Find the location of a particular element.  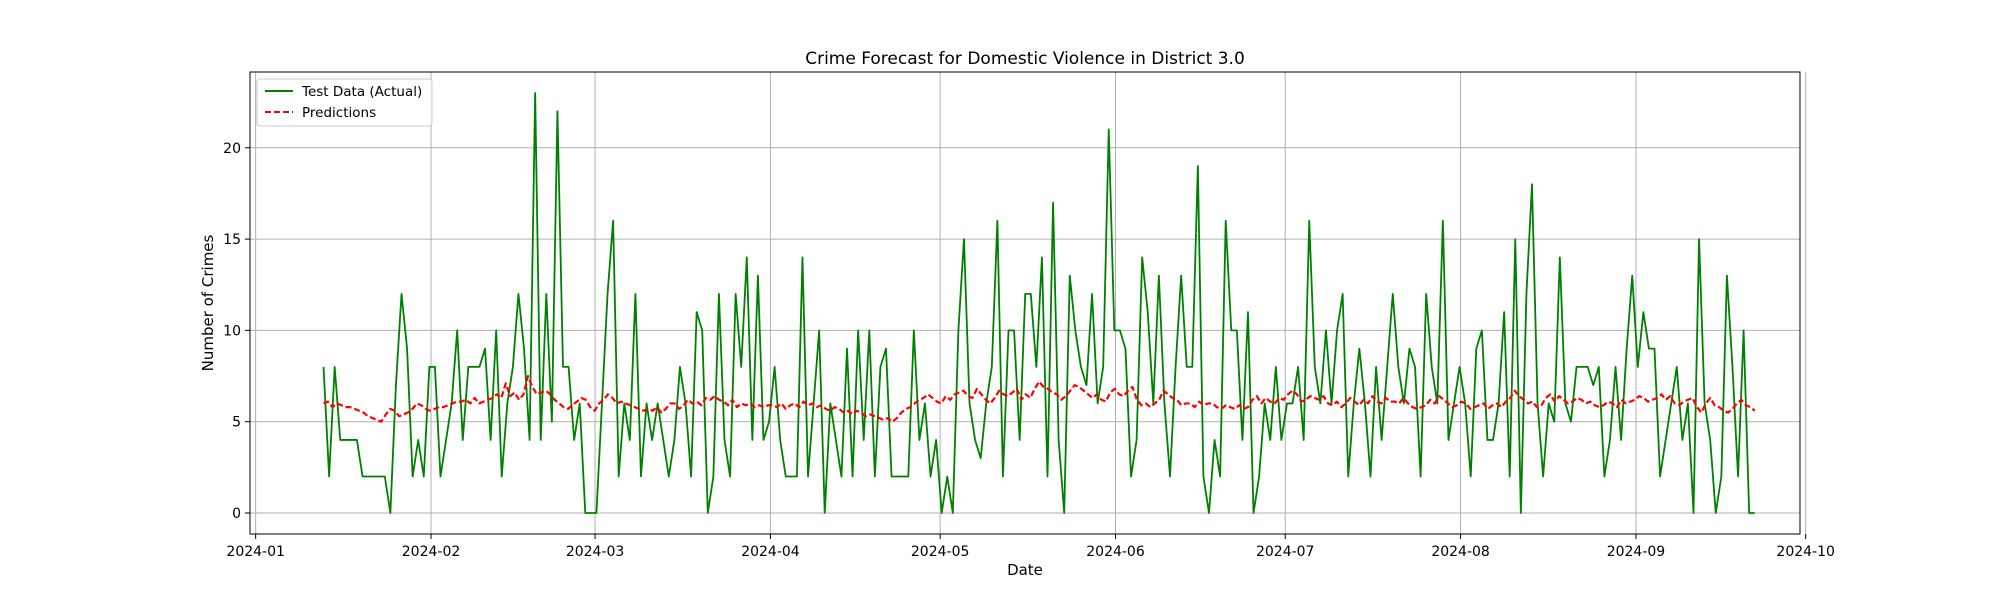

legend-box is located at coordinates (344, 102).